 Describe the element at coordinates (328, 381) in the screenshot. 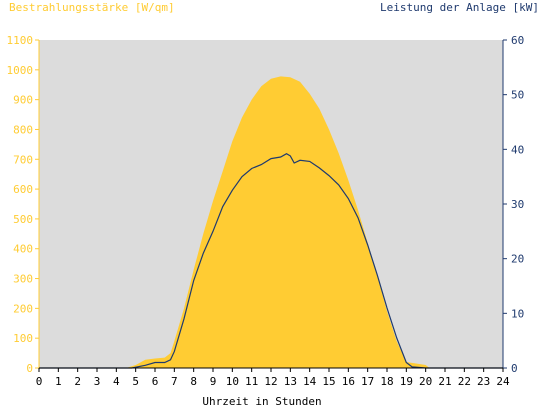

I see `x-tick-label: 15` at that location.